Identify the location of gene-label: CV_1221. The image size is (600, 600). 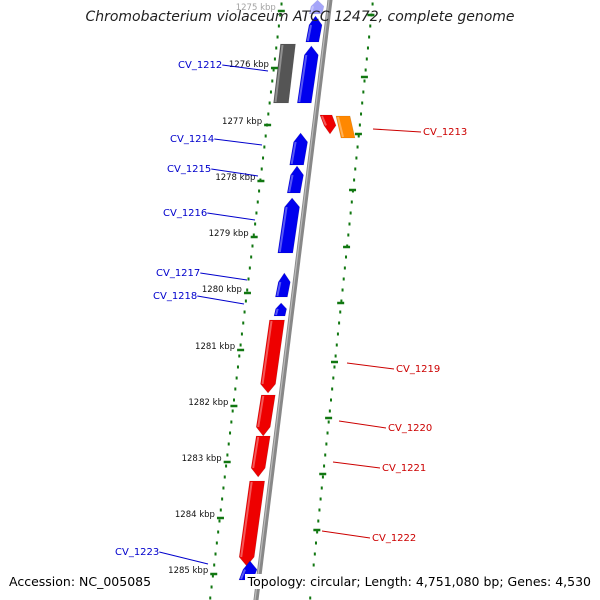
(404, 468).